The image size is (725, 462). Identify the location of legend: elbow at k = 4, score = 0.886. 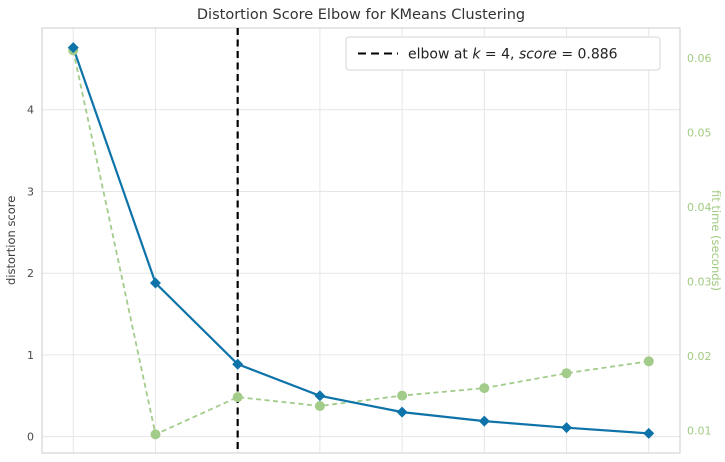
(503, 53).